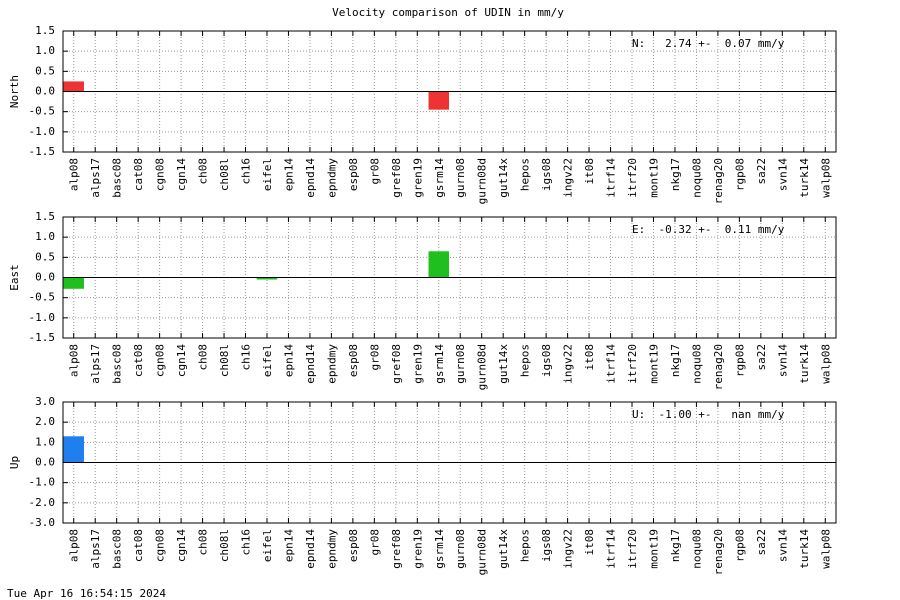 Image resolution: width=900 pixels, height=600 pixels. Describe the element at coordinates (42, 151) in the screenshot. I see `y-tick-label: -1.5` at that location.